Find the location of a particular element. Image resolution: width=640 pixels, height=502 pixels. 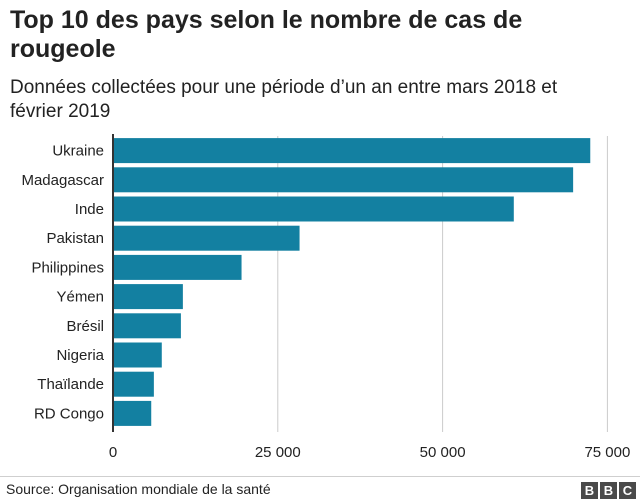

category-label-3: Pakistan is located at coordinates (75, 238).